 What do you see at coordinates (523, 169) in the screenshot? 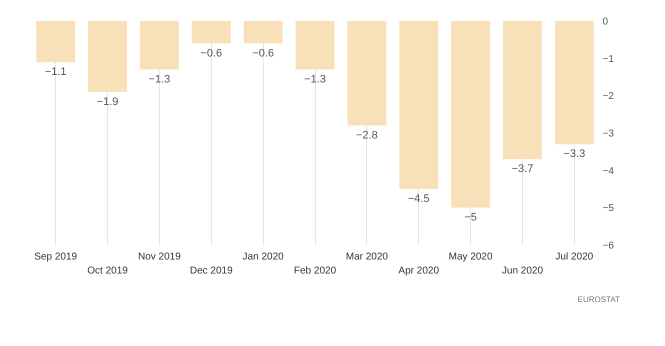
I see `data-label: −3.7` at bounding box center [523, 169].